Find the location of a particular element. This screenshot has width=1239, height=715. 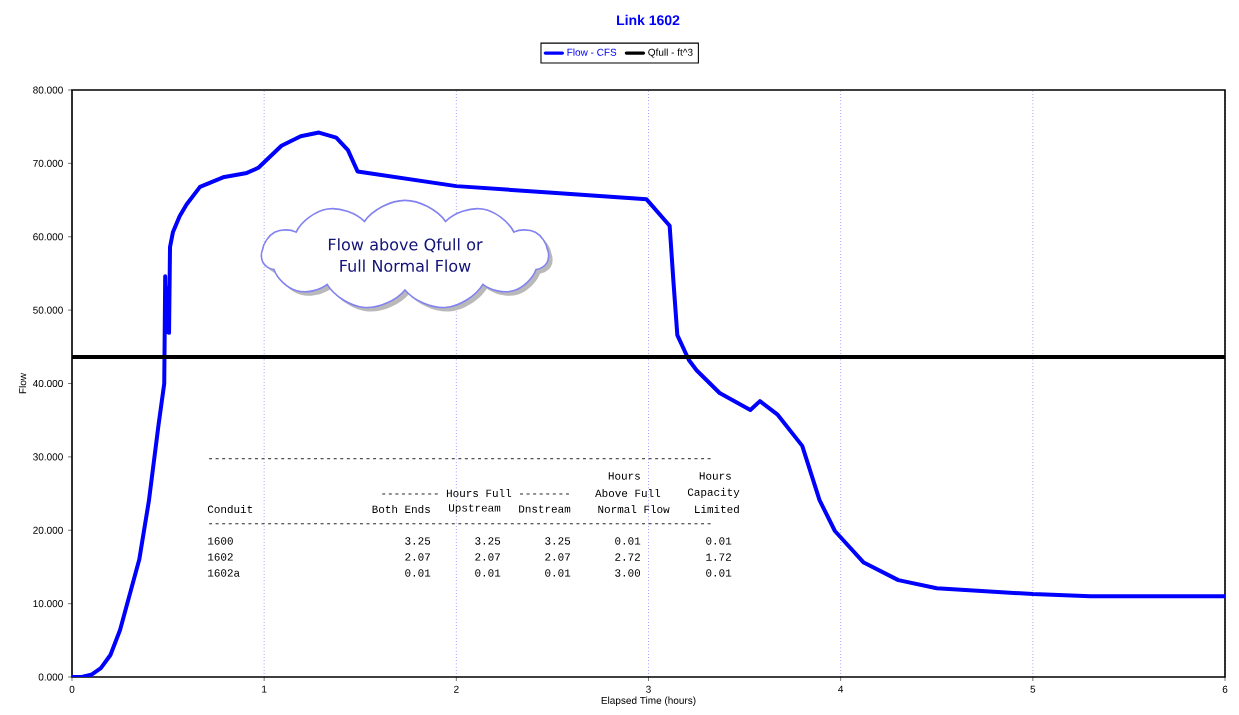

y-tick-label: 20.000 is located at coordinates (48, 530).